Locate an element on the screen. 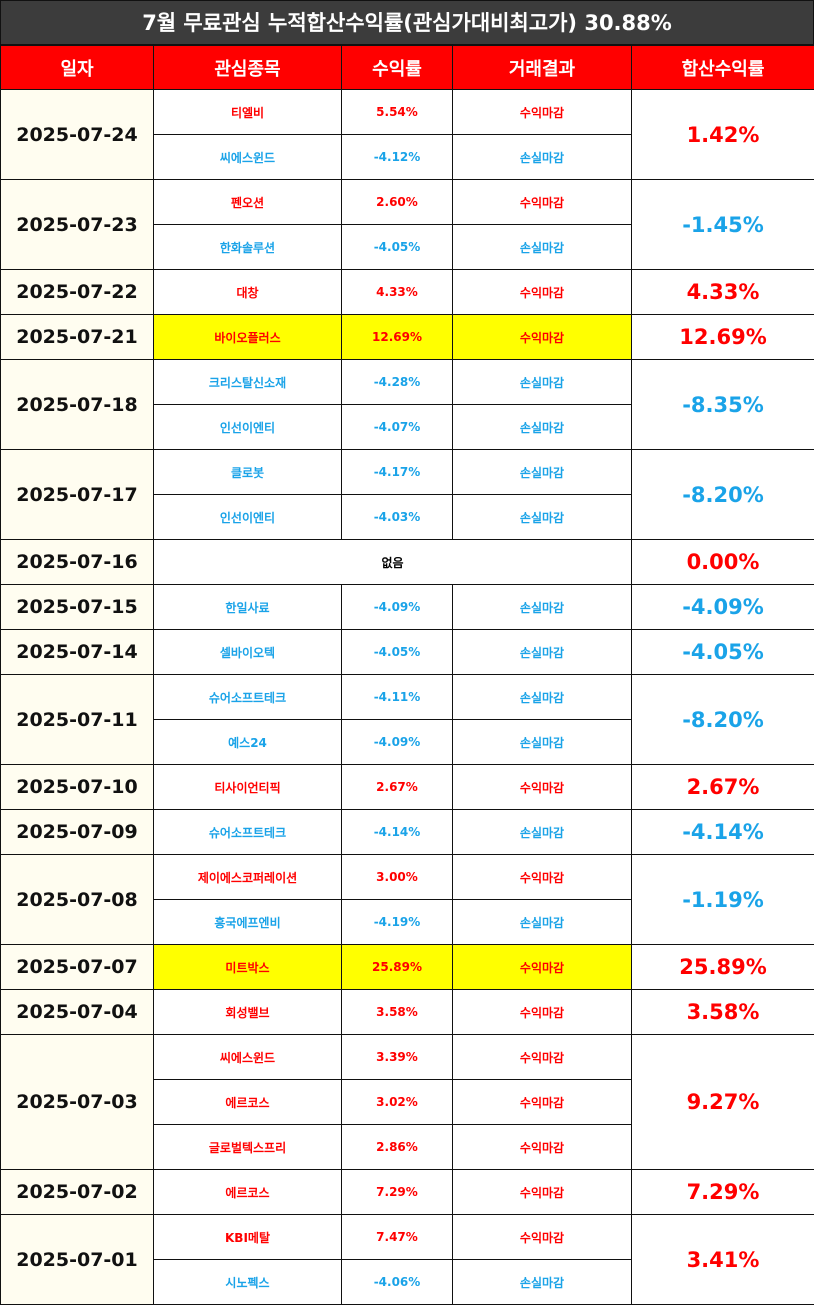 The height and width of the screenshot is (1306, 814). table-row: 2025-07-04 회성밸브 3.58% 수익마감 3.58% is located at coordinates (407, 1012).